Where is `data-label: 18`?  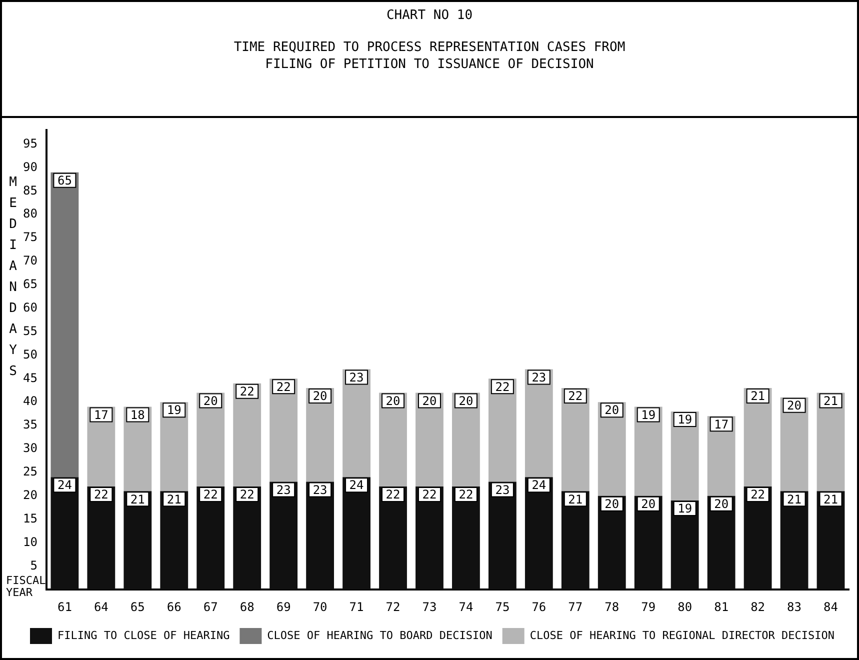
data-label: 18 is located at coordinates (137, 415).